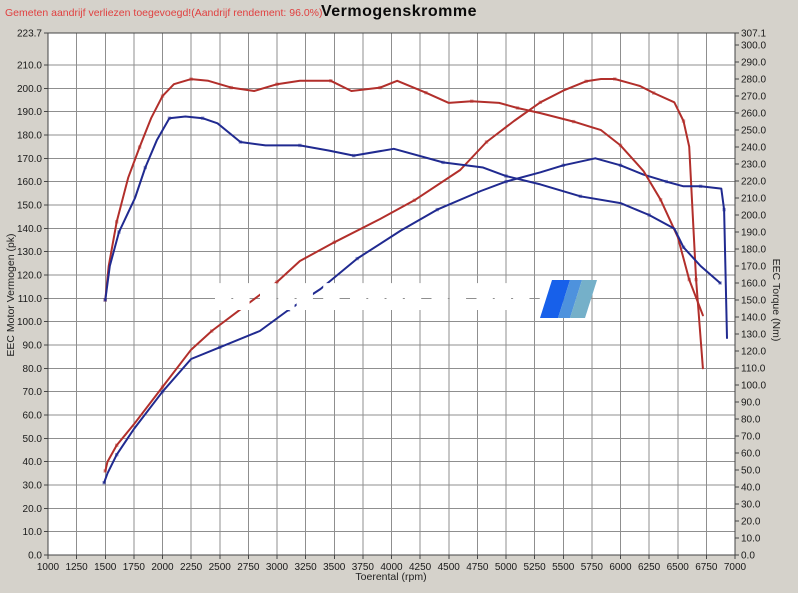  What do you see at coordinates (706, 567) in the screenshot?
I see `svg-text: 6750` at bounding box center [706, 567].